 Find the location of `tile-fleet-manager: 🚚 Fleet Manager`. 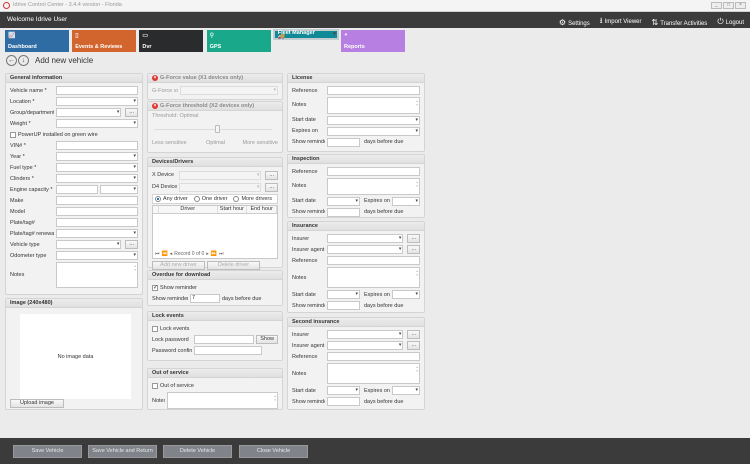

tile-fleet-manager: 🚚 Fleet Manager is located at coordinates (305, 34).